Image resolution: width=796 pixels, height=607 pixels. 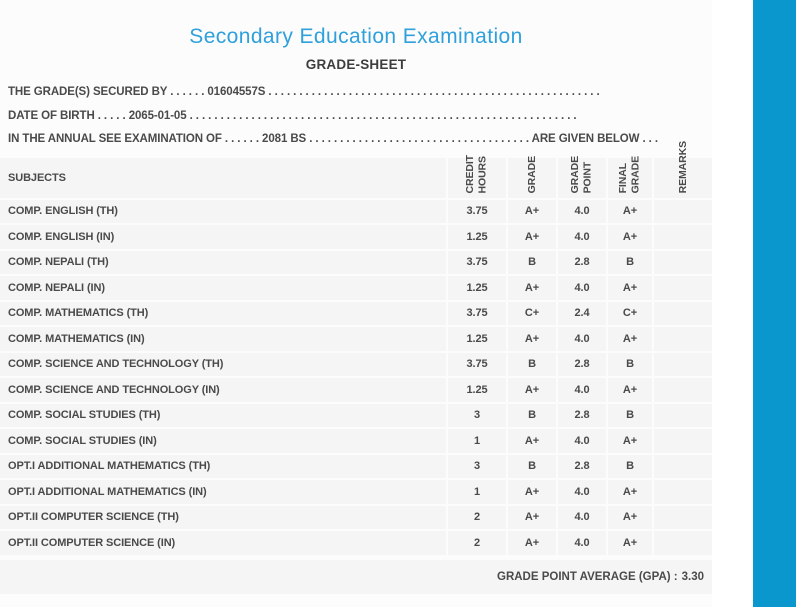 I want to click on column-header-final-grade: FINAL GRADE, so click(x=630, y=177).